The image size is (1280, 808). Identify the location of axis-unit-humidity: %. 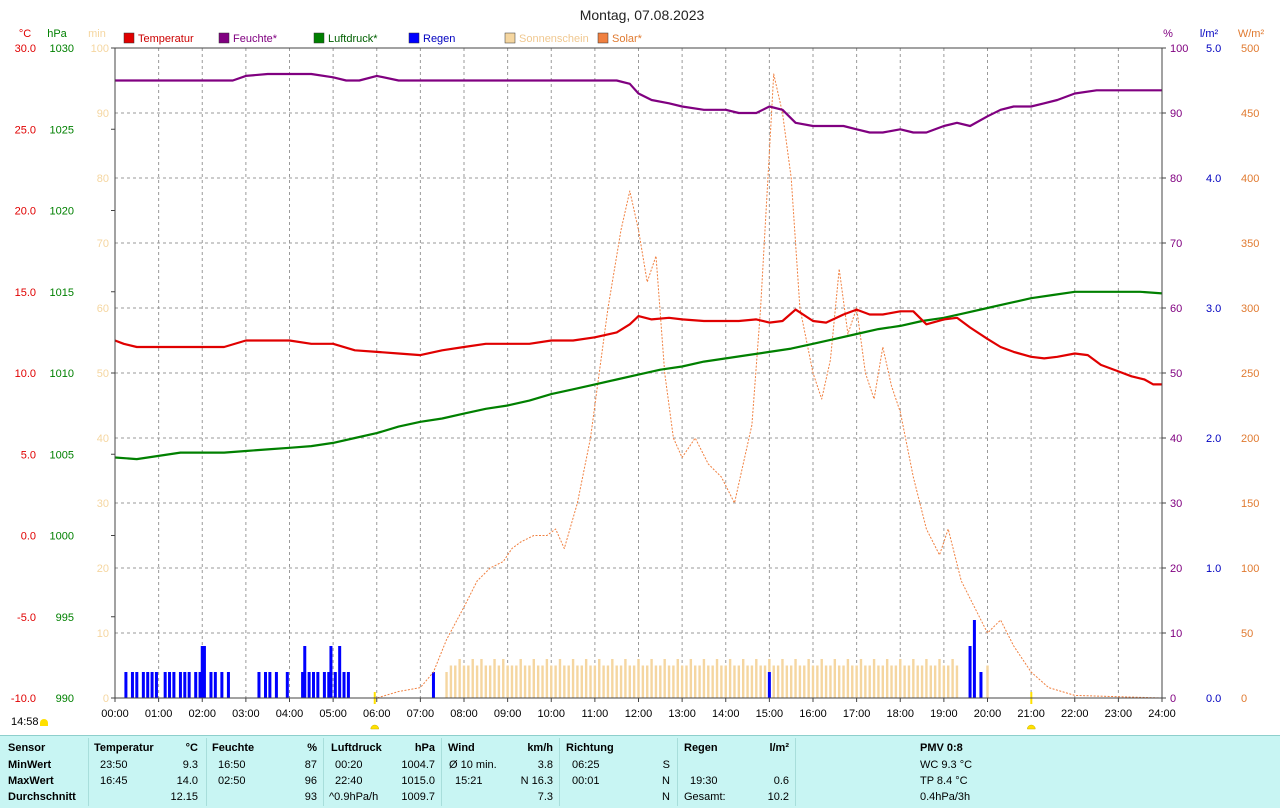
(1168, 34).